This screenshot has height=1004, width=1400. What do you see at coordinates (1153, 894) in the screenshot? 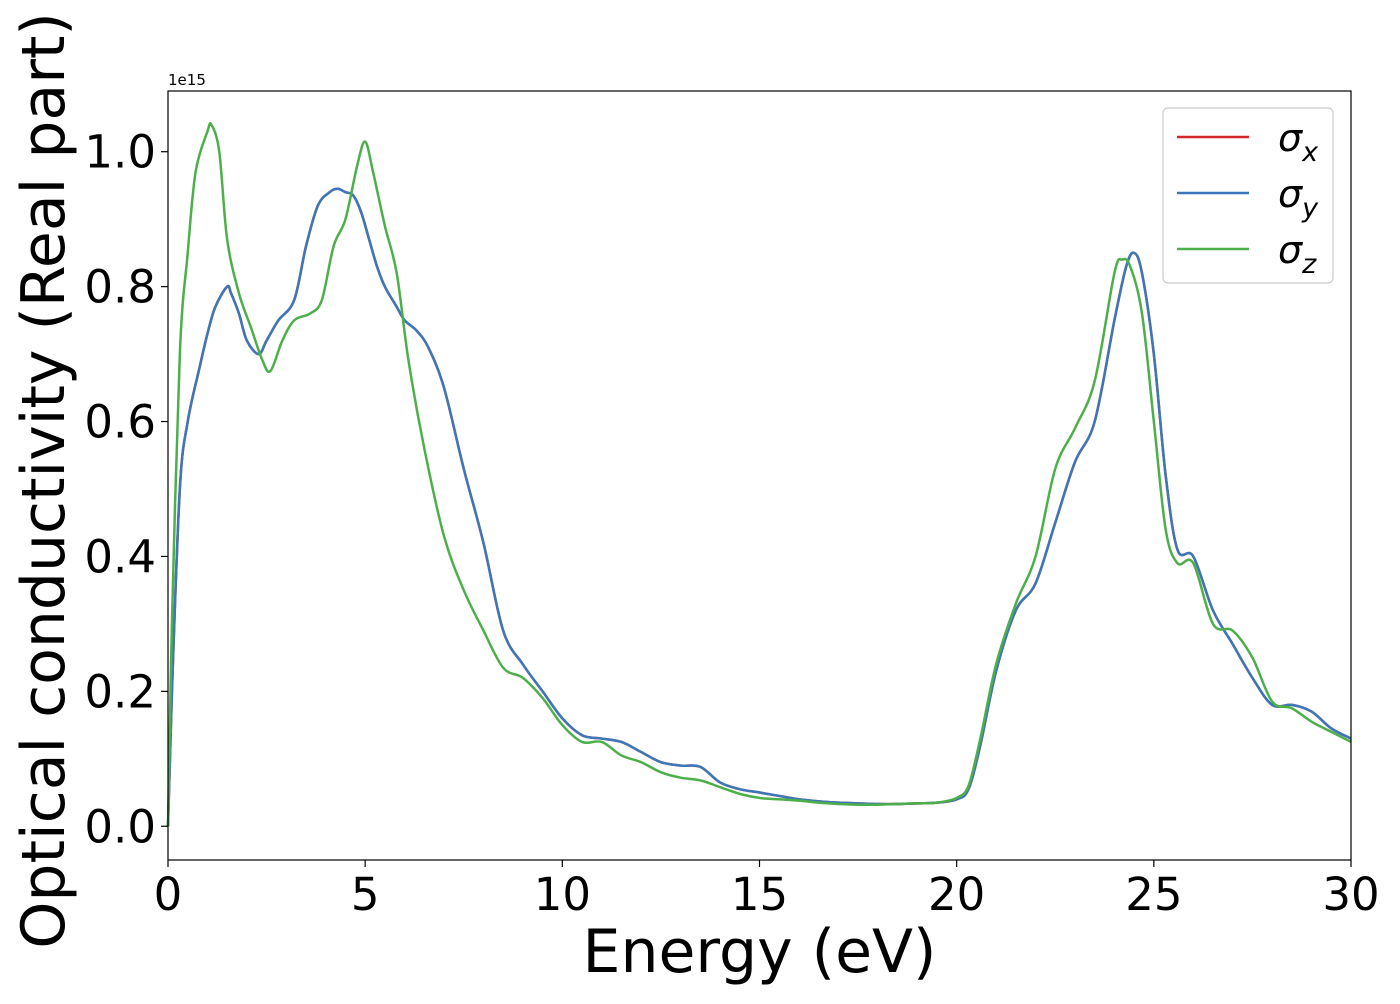
I see `x-tick-label: 25` at bounding box center [1153, 894].